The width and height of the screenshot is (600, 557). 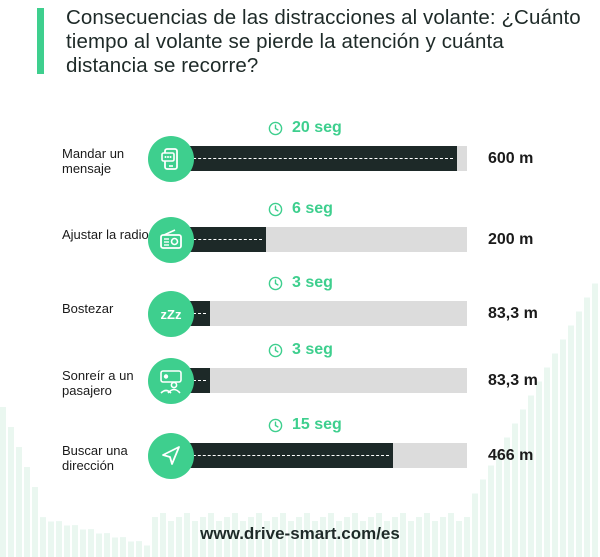 I want to click on bar-row-ajustar-la-radio: Ajustar la radio 6 seg 200 m, so click(x=300, y=235).